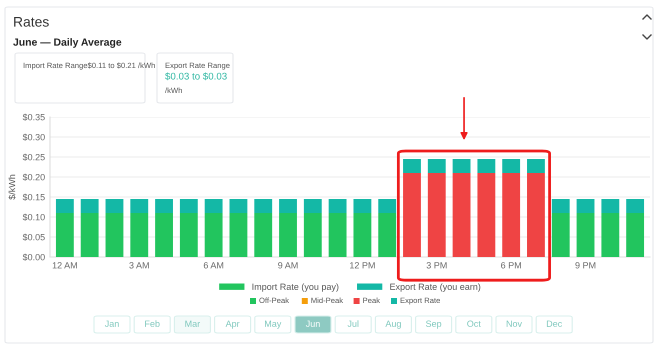 The image size is (670, 350). Describe the element at coordinates (33, 237) in the screenshot. I see `y-tick-label: $0.05` at that location.